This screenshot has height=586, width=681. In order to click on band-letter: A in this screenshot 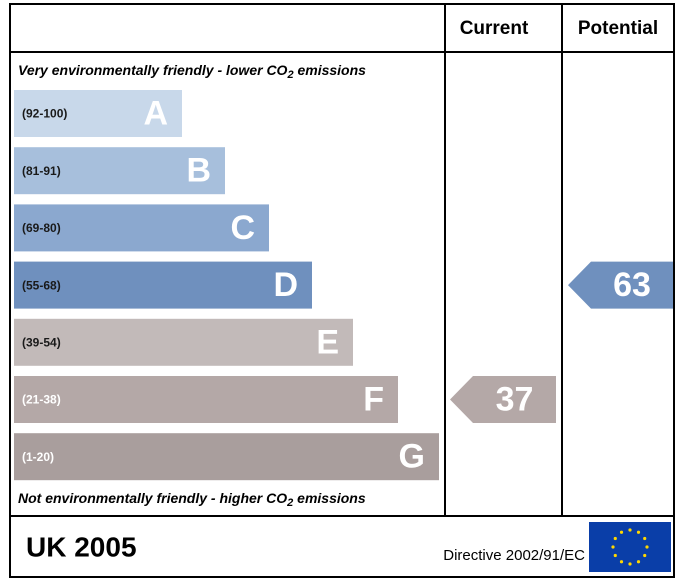, I will do `click(155, 113)`.